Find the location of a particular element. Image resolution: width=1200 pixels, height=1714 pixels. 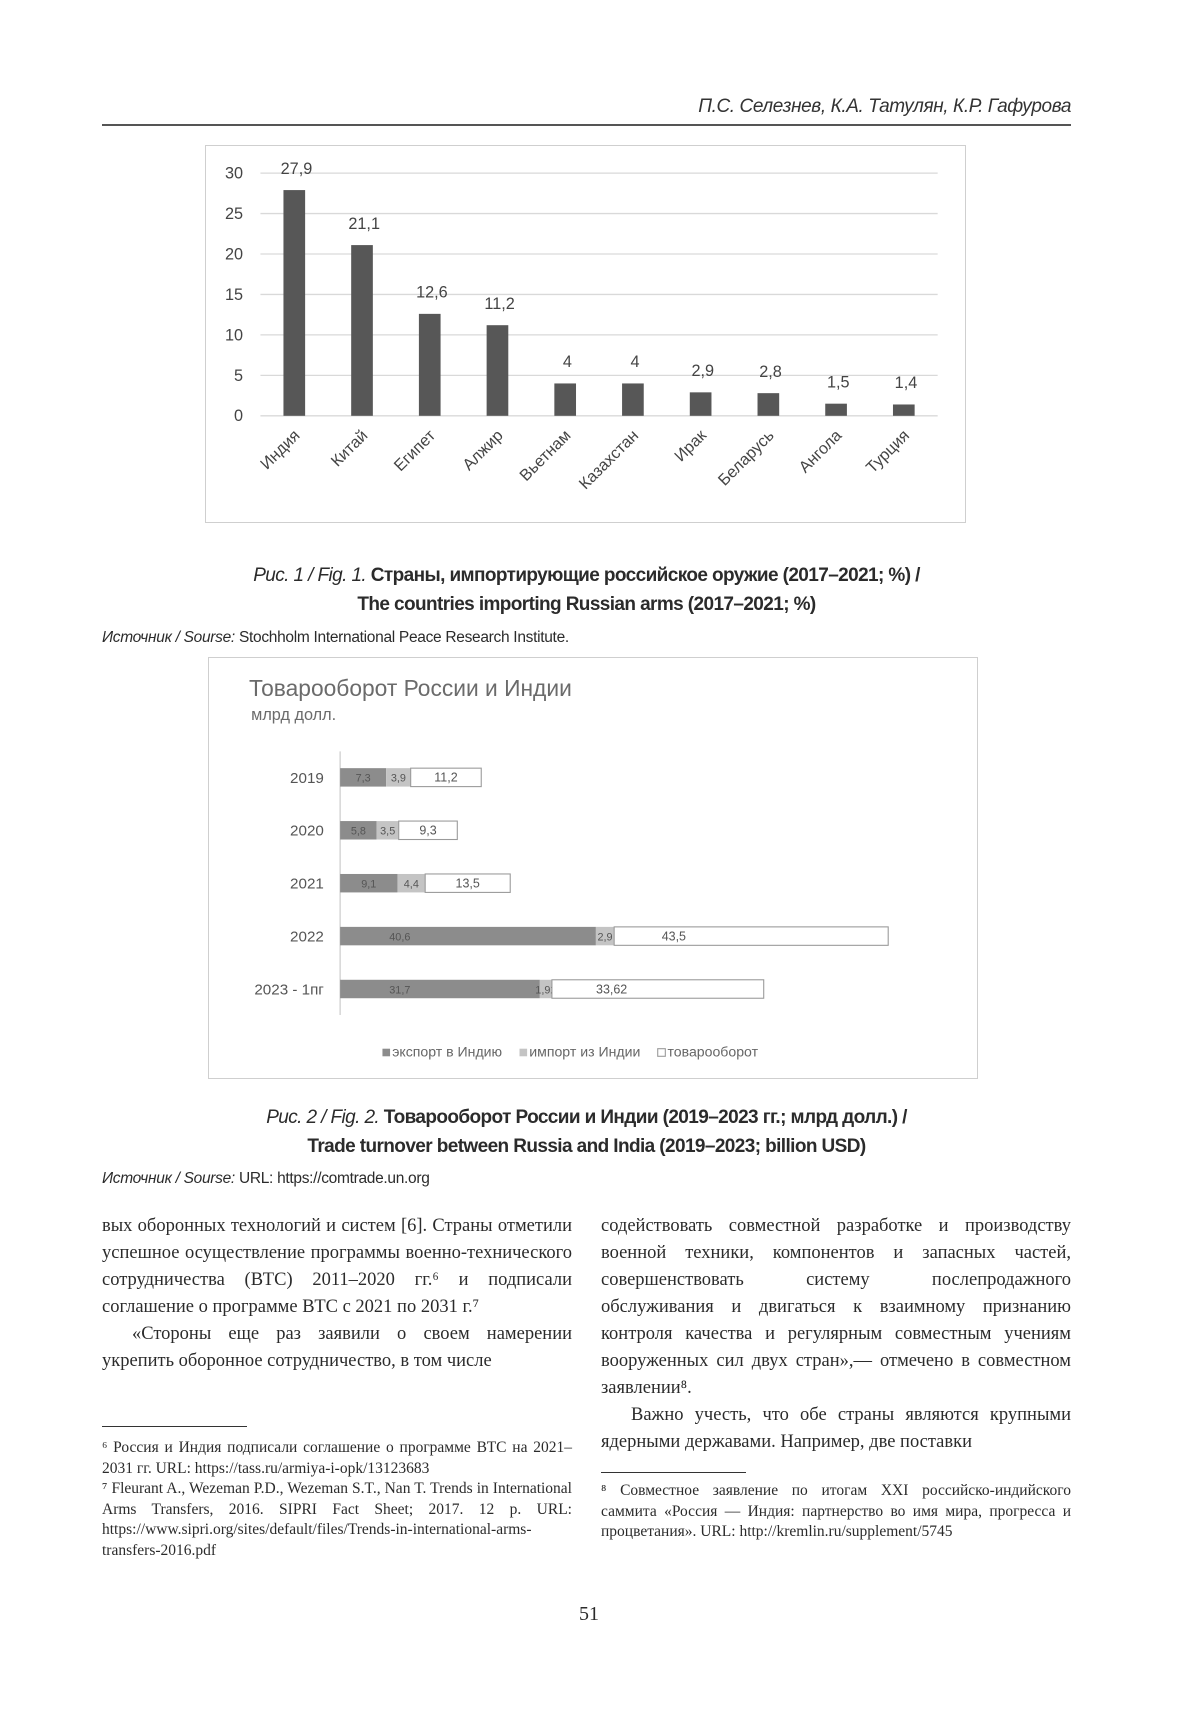

header-rule is located at coordinates (586, 125).